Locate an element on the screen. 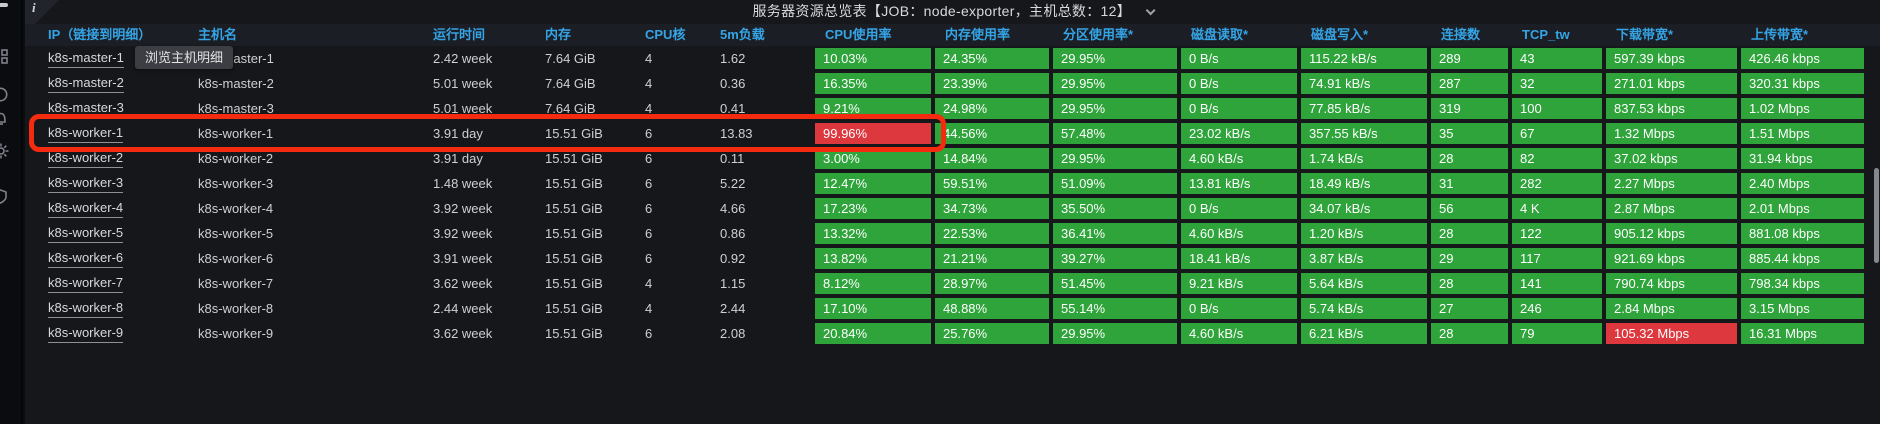  metric-cell: 51.45% is located at coordinates (1115, 283).